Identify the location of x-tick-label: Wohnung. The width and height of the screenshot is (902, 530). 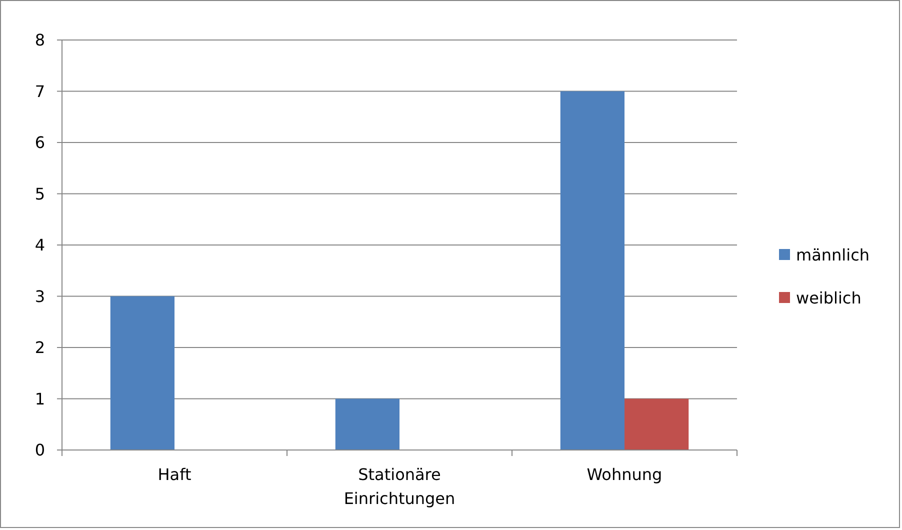
(624, 474).